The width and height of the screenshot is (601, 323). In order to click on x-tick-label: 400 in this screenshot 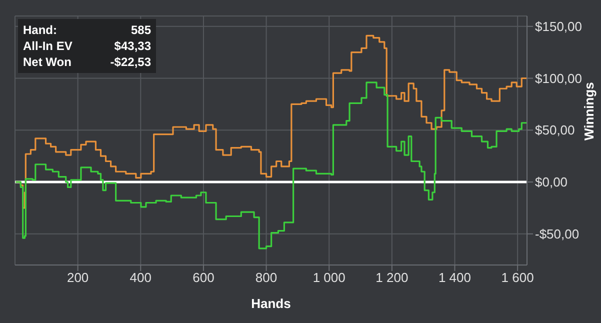, I will do `click(141, 278)`.